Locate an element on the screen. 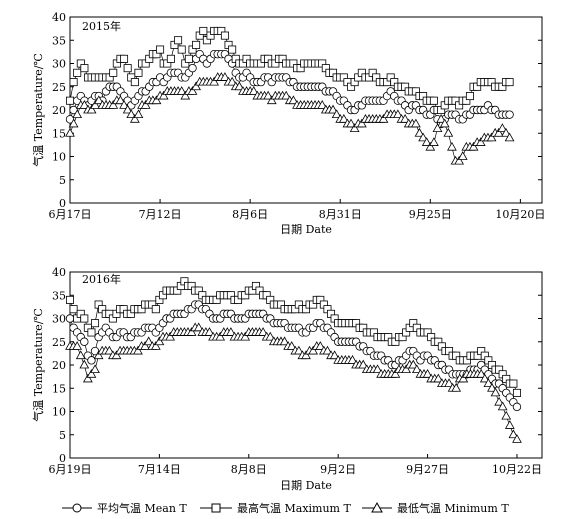 This screenshot has height=519, width=584. panel-title-2015: 2015年 is located at coordinates (101, 26).